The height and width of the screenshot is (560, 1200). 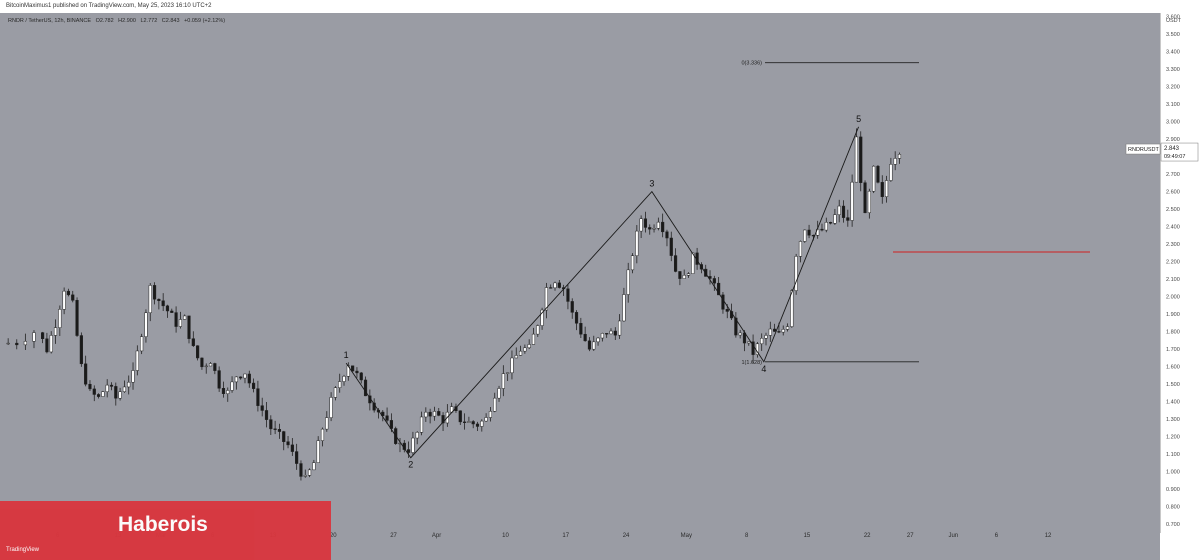 What do you see at coordinates (163, 21) in the screenshot?
I see `close-label: C` at bounding box center [163, 21].